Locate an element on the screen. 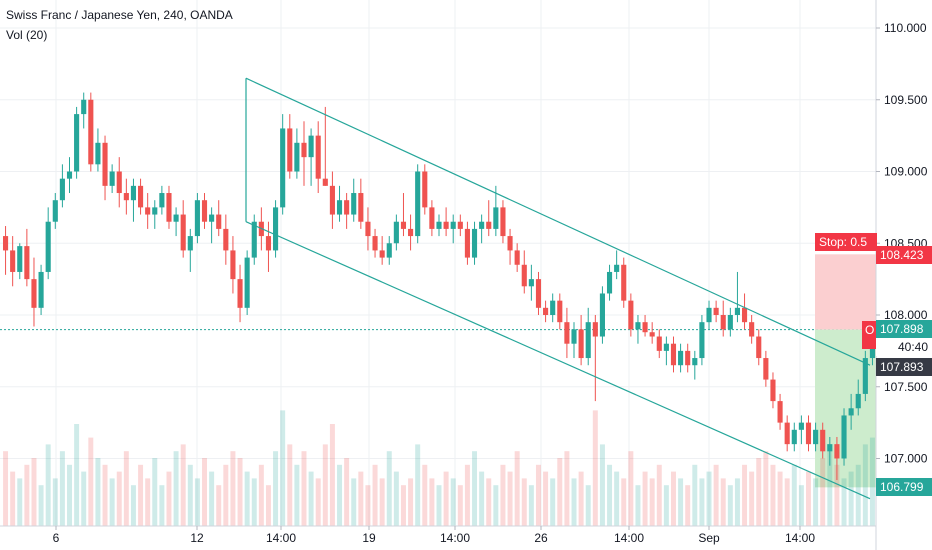 The height and width of the screenshot is (550, 932). stop-label-tag: Stop: 0.5 is located at coordinates (846, 242).